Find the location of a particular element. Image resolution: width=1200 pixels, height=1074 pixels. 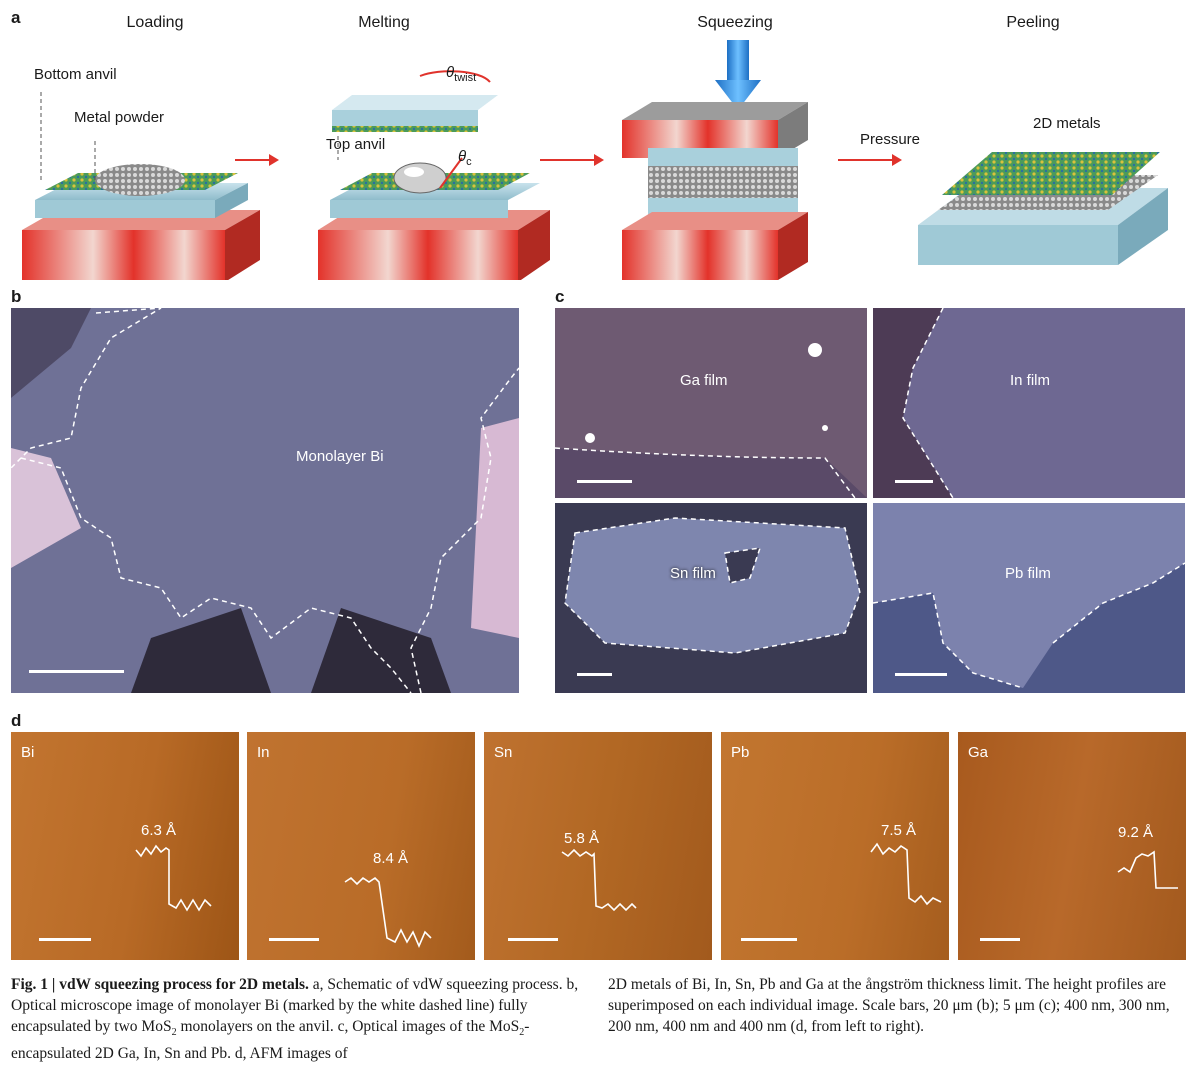

afm-pb-image: Pb 7.5 Å is located at coordinates (835, 846).